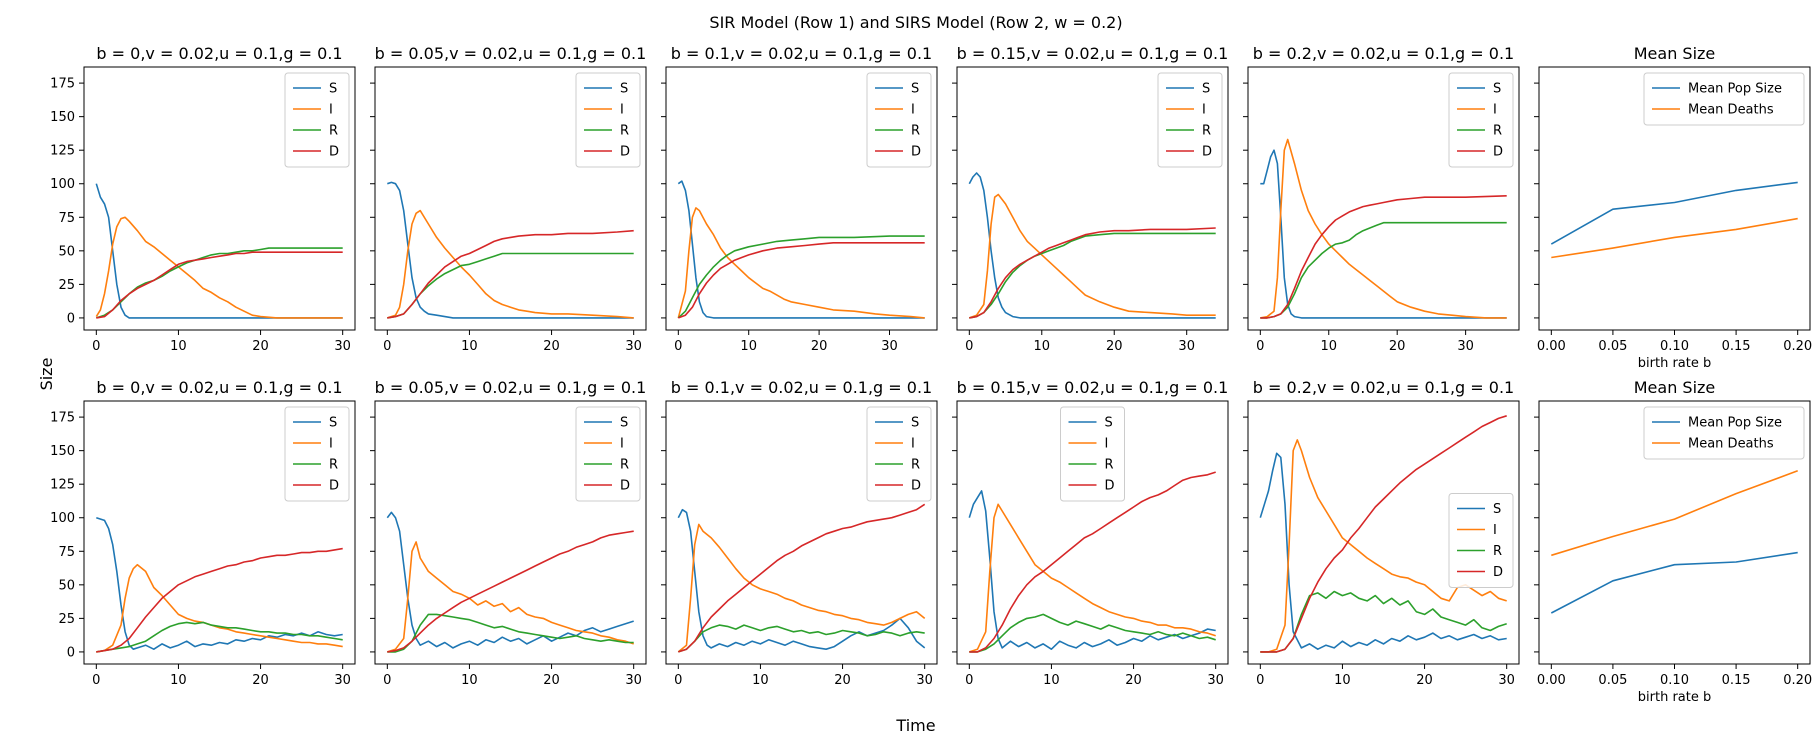 The width and height of the screenshot is (1820, 741). What do you see at coordinates (1735, 423) in the screenshot?
I see `legend-entry: Mean Pop Size` at bounding box center [1735, 423].